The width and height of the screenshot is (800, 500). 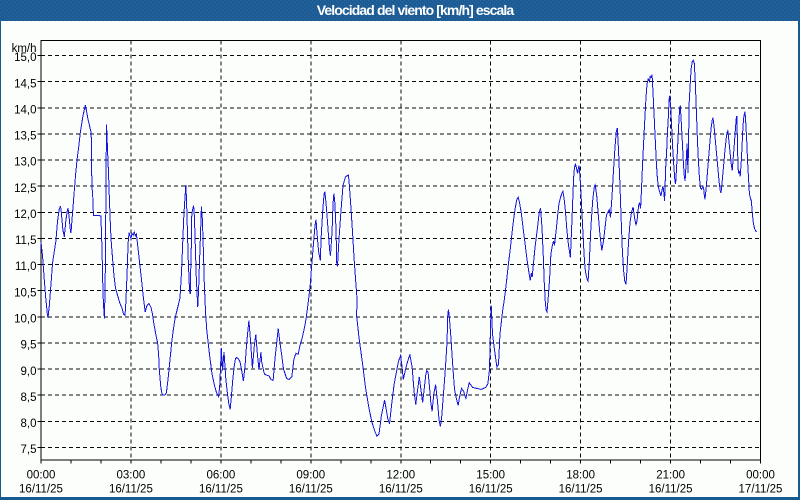 I want to click on svg-text: 10,0, so click(x=25, y=320).